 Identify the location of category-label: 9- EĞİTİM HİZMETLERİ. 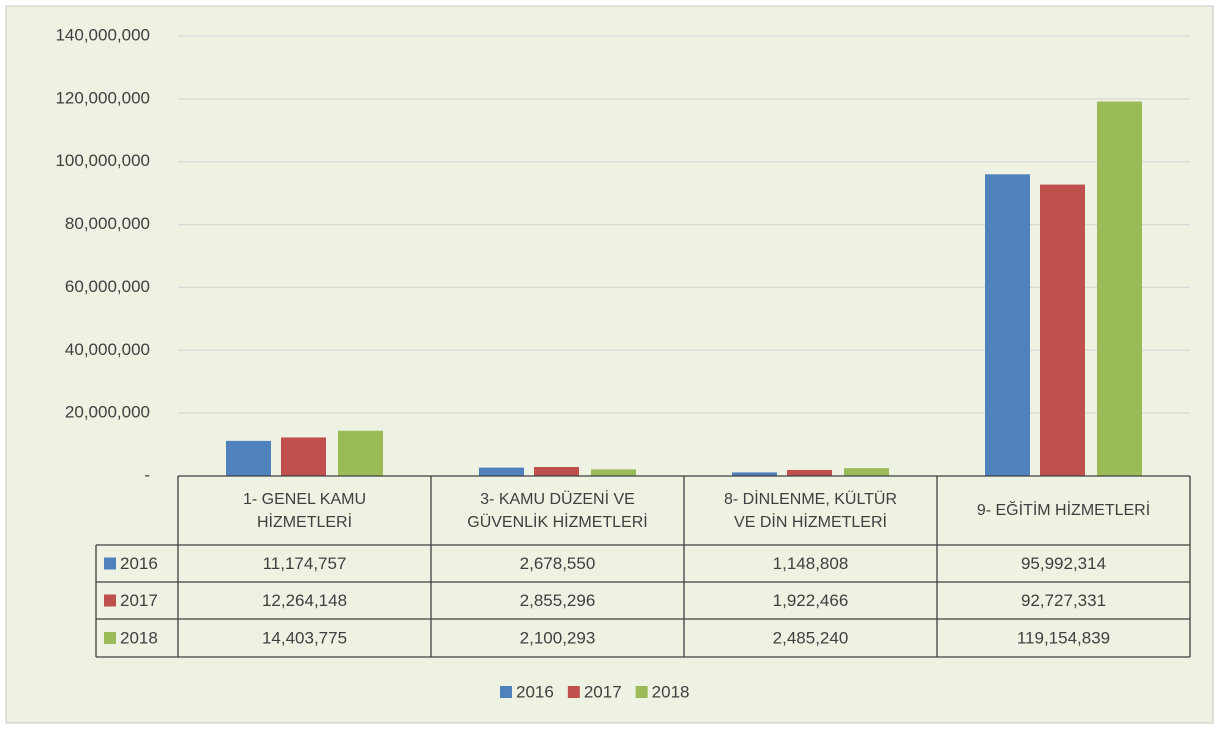
(1063, 510).